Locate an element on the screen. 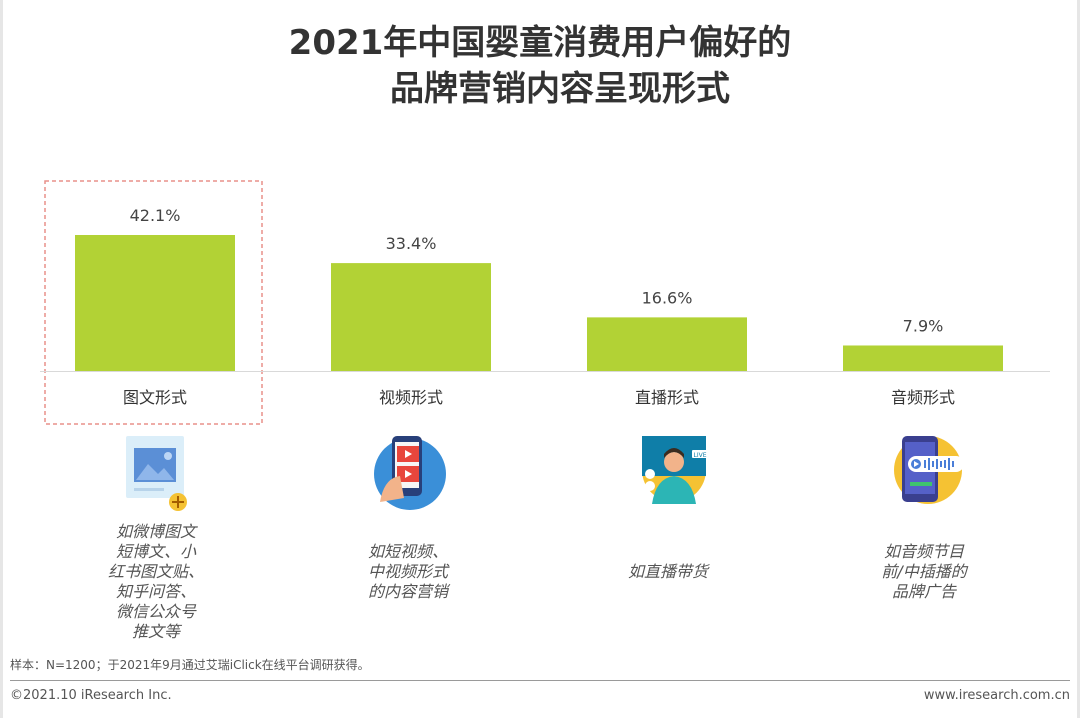 The width and height of the screenshot is (1080, 718). description-1: 如微博图文 短博文、小 红书图文贴、 知乎问答、 微信公众号 推文等 is located at coordinates (155, 581).